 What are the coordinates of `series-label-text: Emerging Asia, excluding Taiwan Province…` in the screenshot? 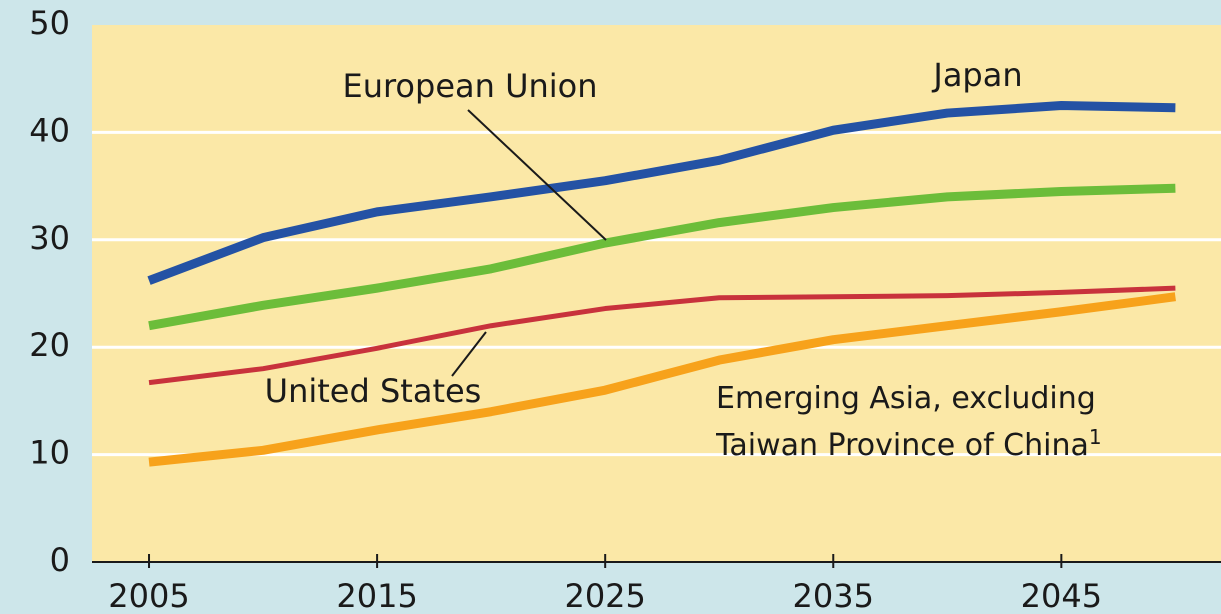 It's located at (906, 422).